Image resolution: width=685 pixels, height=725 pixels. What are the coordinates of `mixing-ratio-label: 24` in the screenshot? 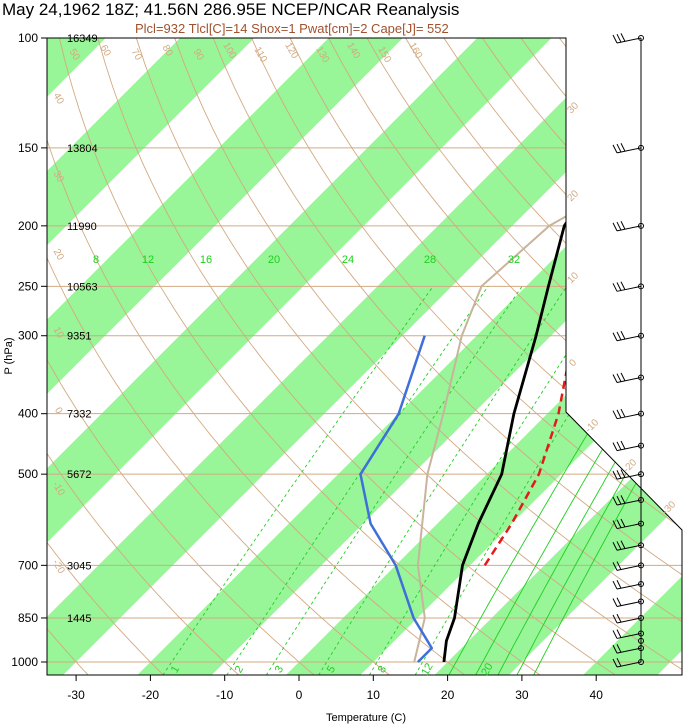 It's located at (348, 260).